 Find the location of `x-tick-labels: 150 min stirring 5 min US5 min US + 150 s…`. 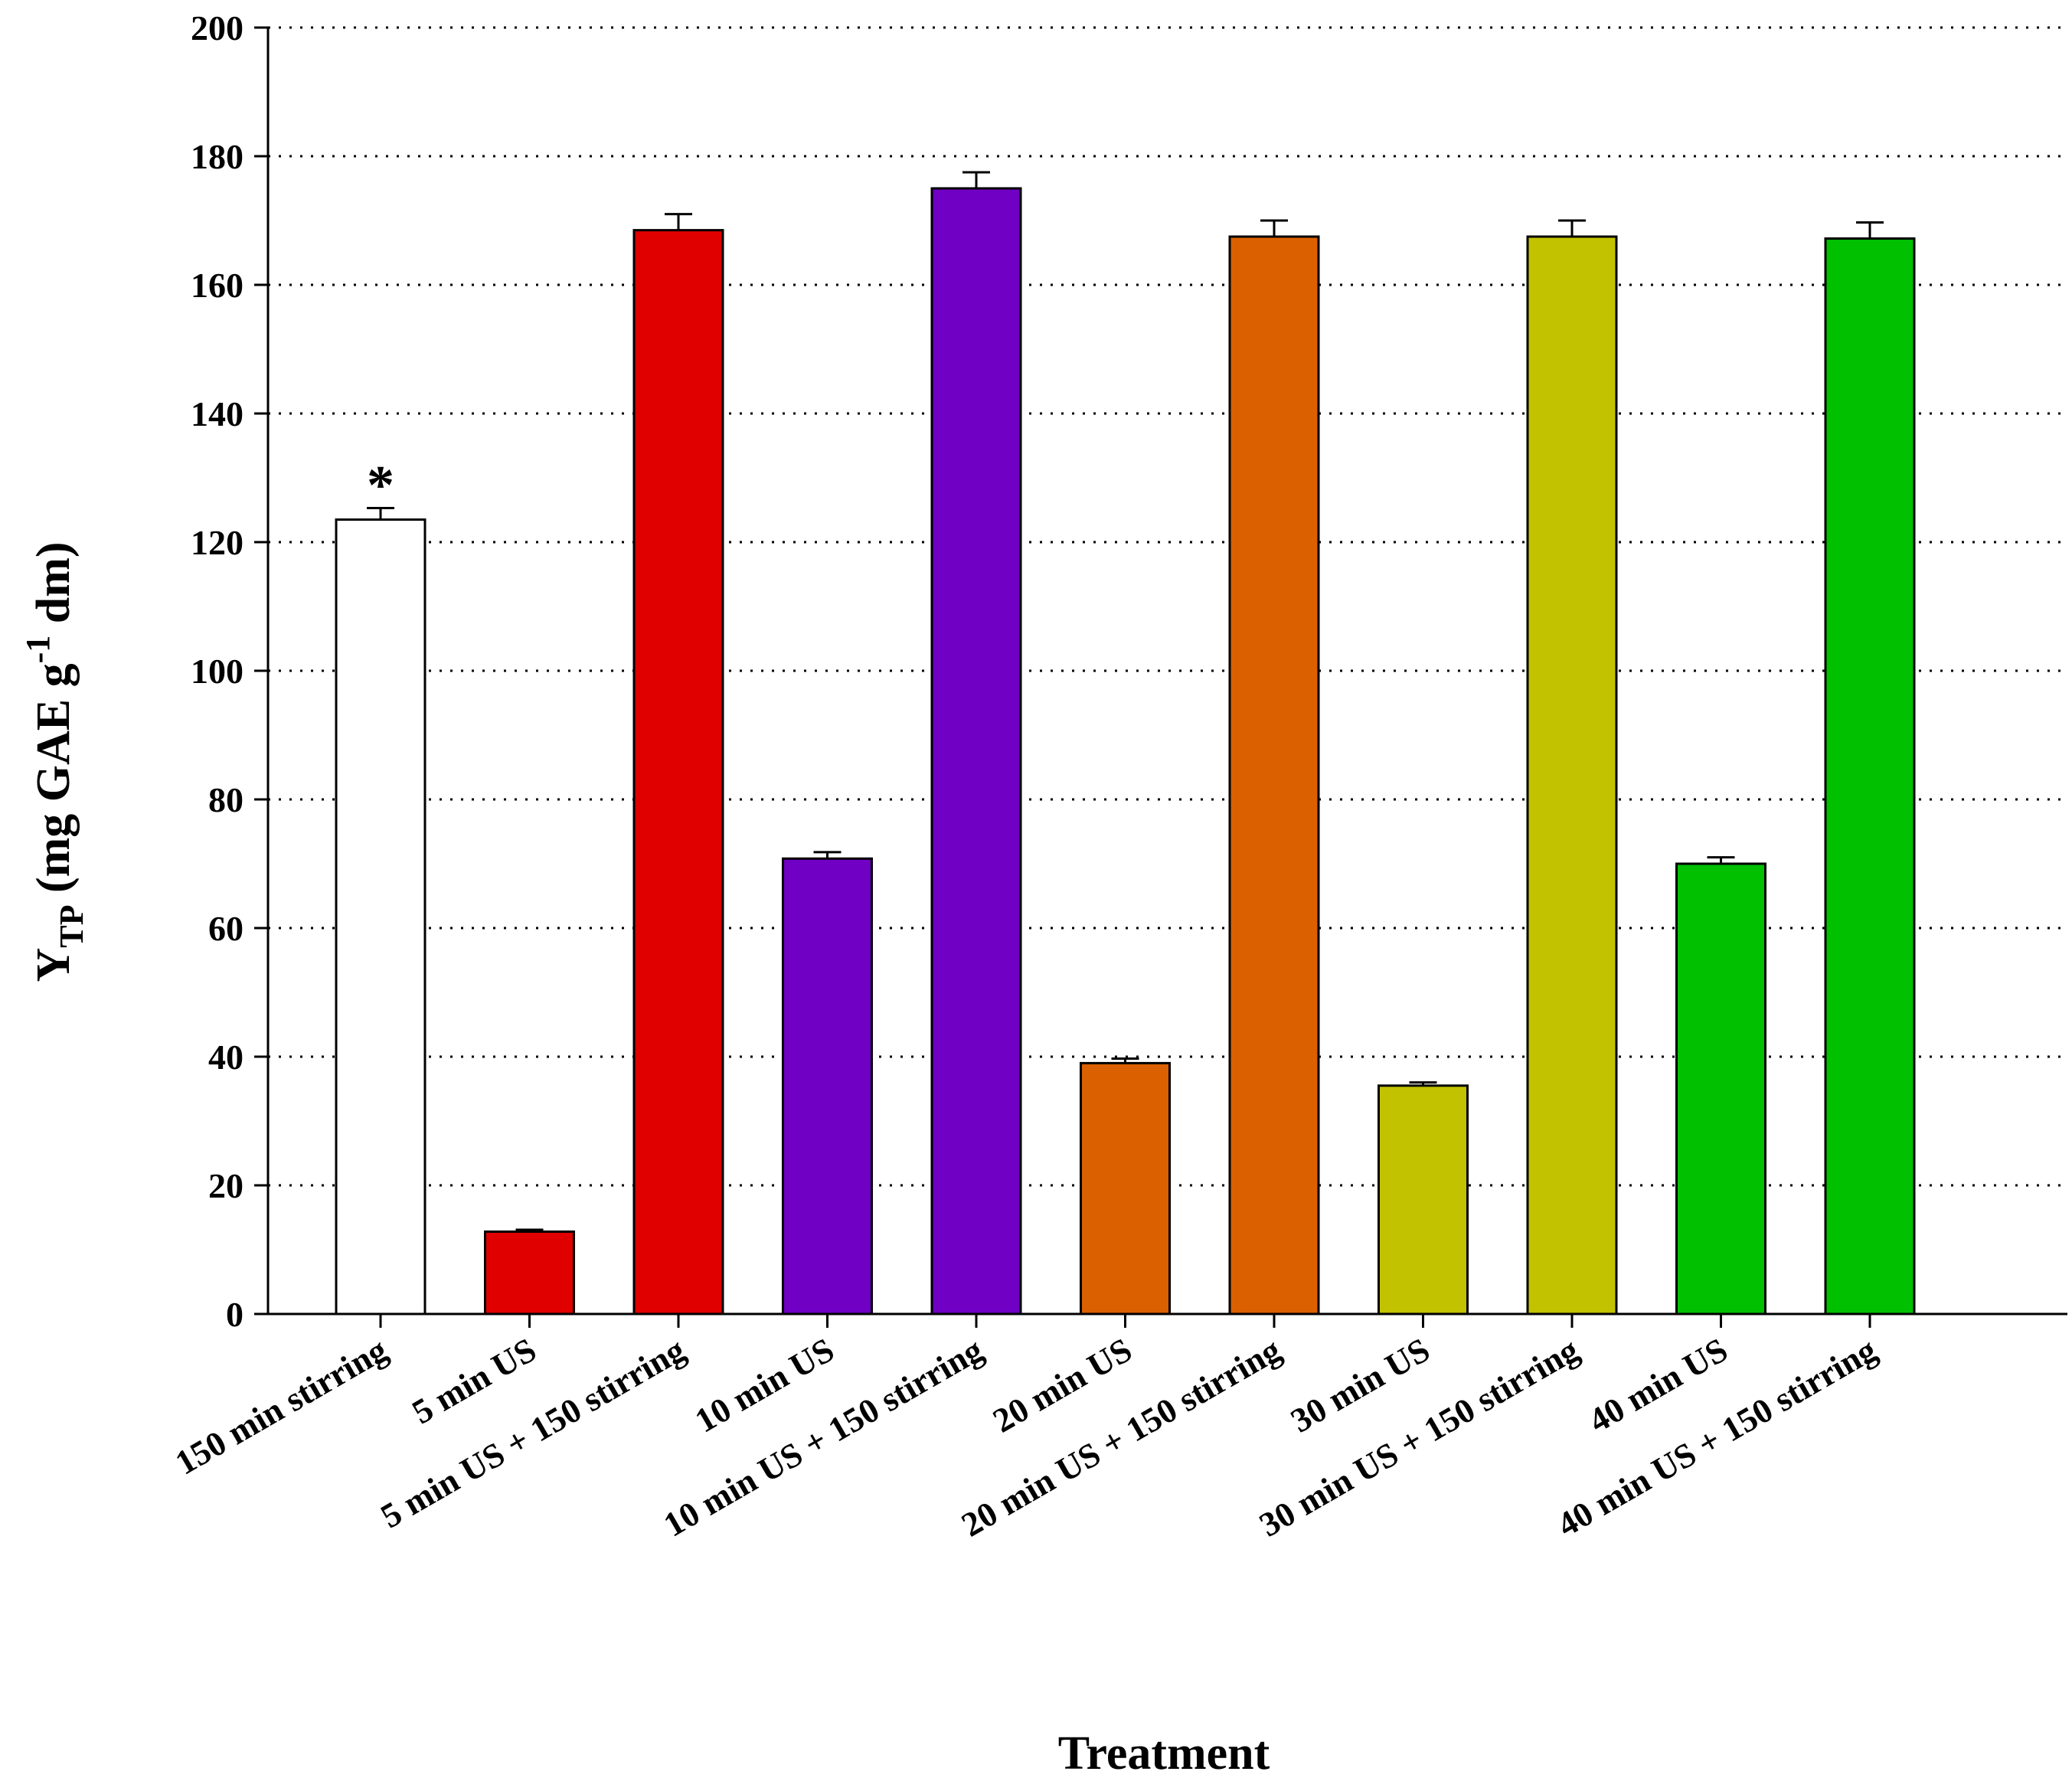

x-tick-labels: 150 min stirring 5 min US5 min US + 150 s… is located at coordinates (1026, 1437).